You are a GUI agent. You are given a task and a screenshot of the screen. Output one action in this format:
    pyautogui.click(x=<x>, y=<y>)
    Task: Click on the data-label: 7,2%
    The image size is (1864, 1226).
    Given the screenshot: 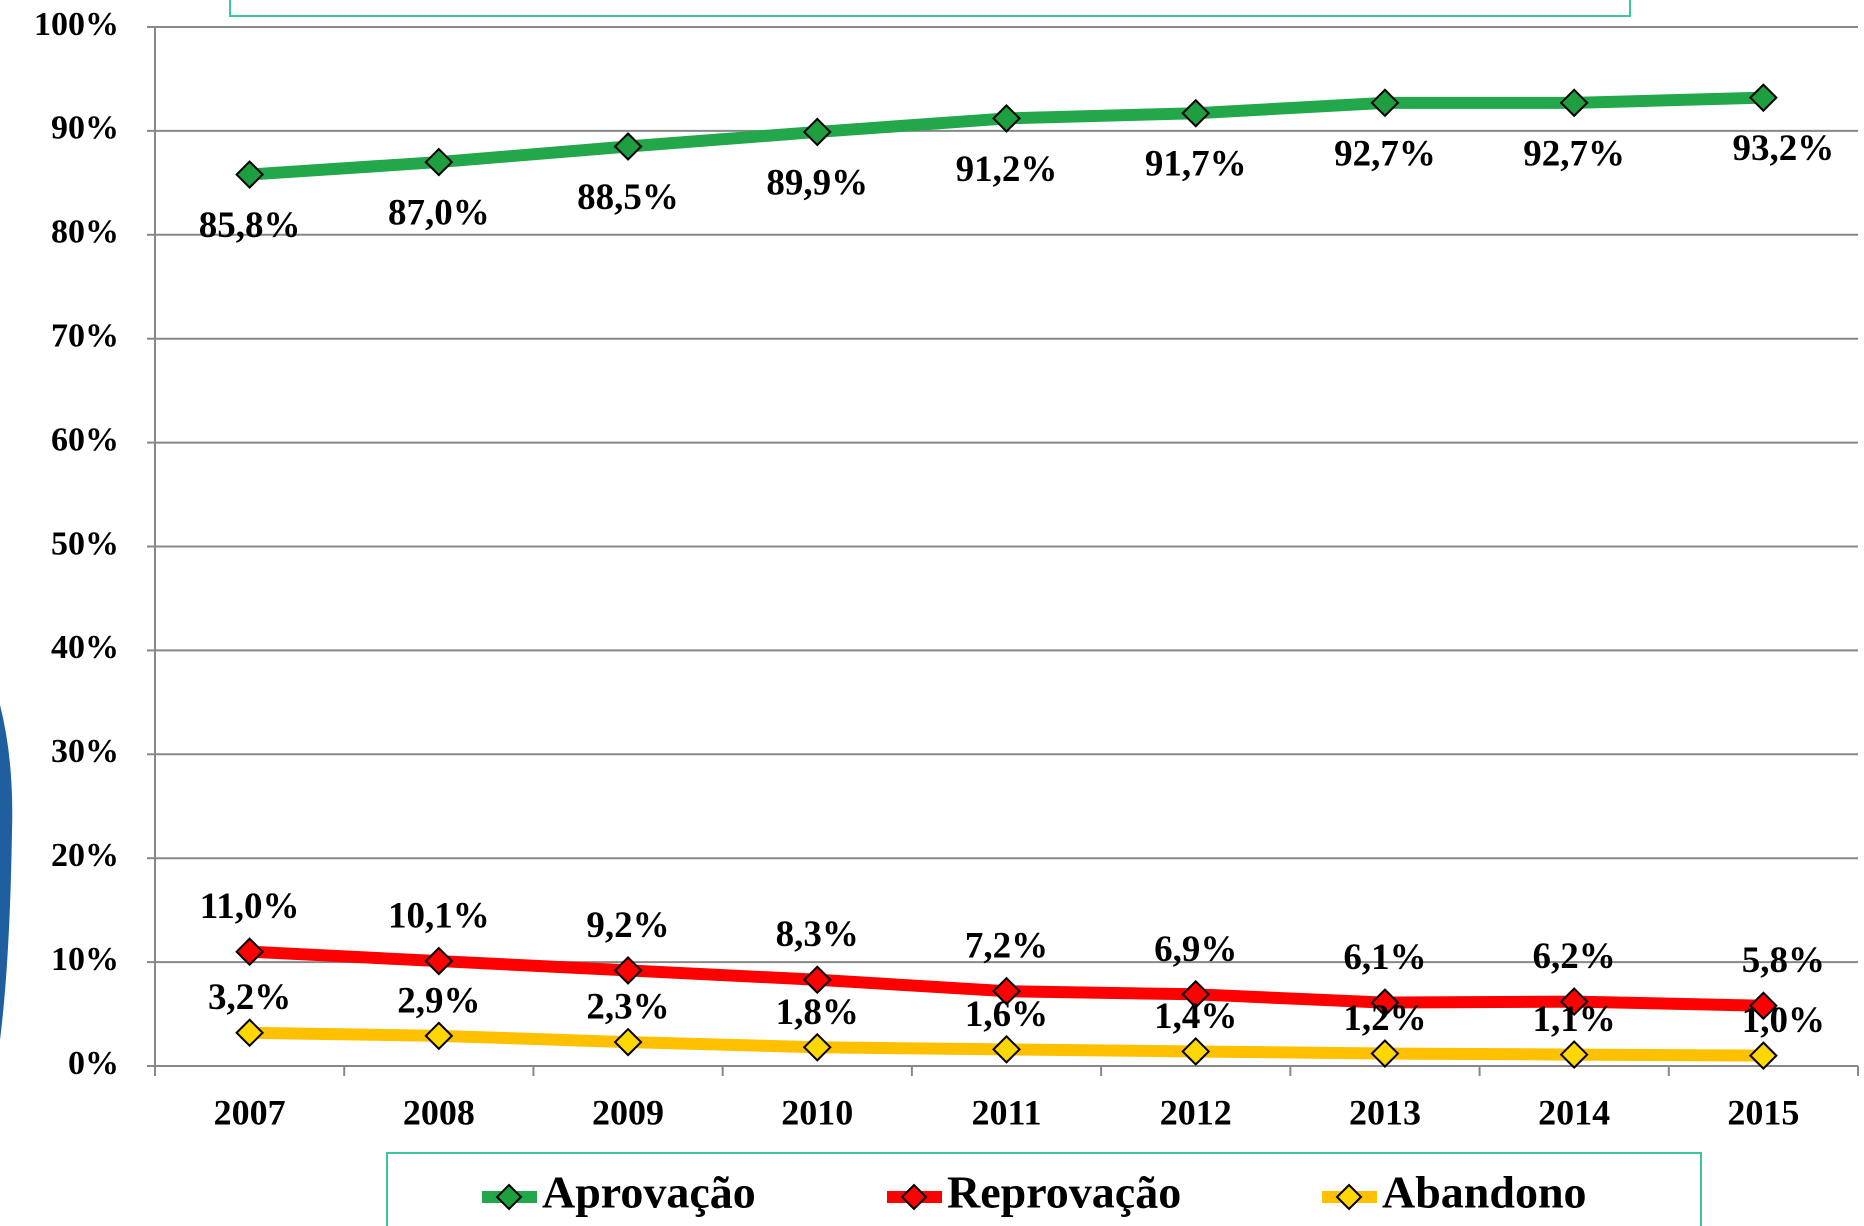 What is the action you would take?
    pyautogui.click(x=1006, y=946)
    